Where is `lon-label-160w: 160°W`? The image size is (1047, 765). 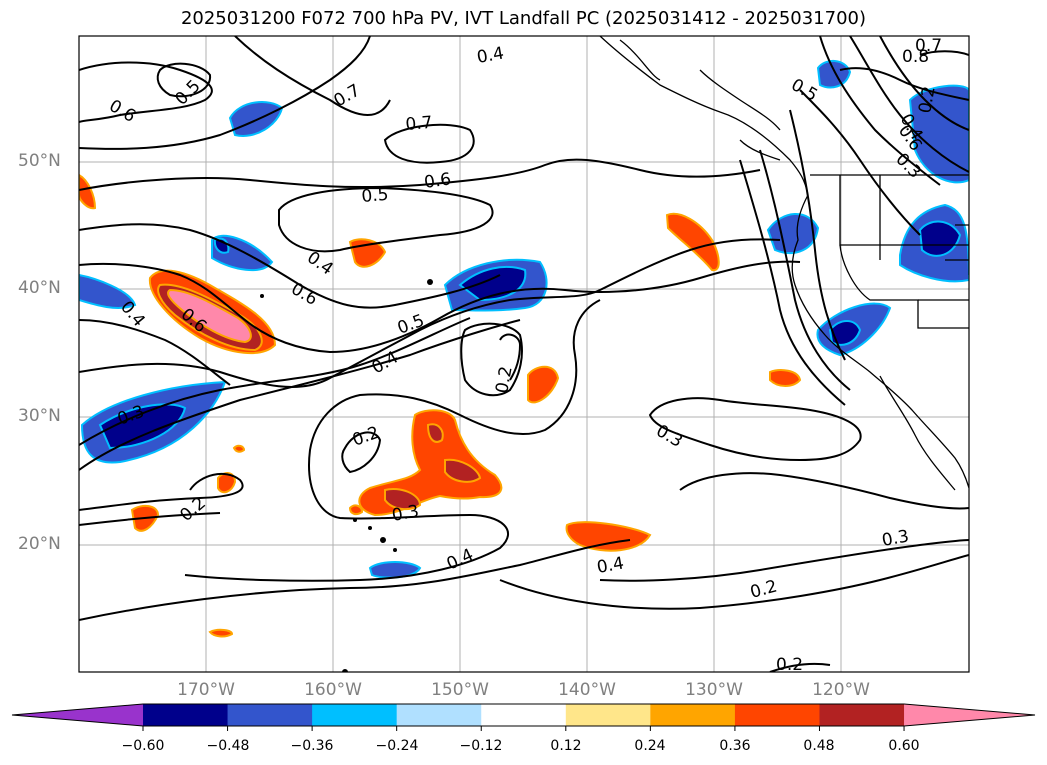 lon-label-160w: 160°W is located at coordinates (333, 690).